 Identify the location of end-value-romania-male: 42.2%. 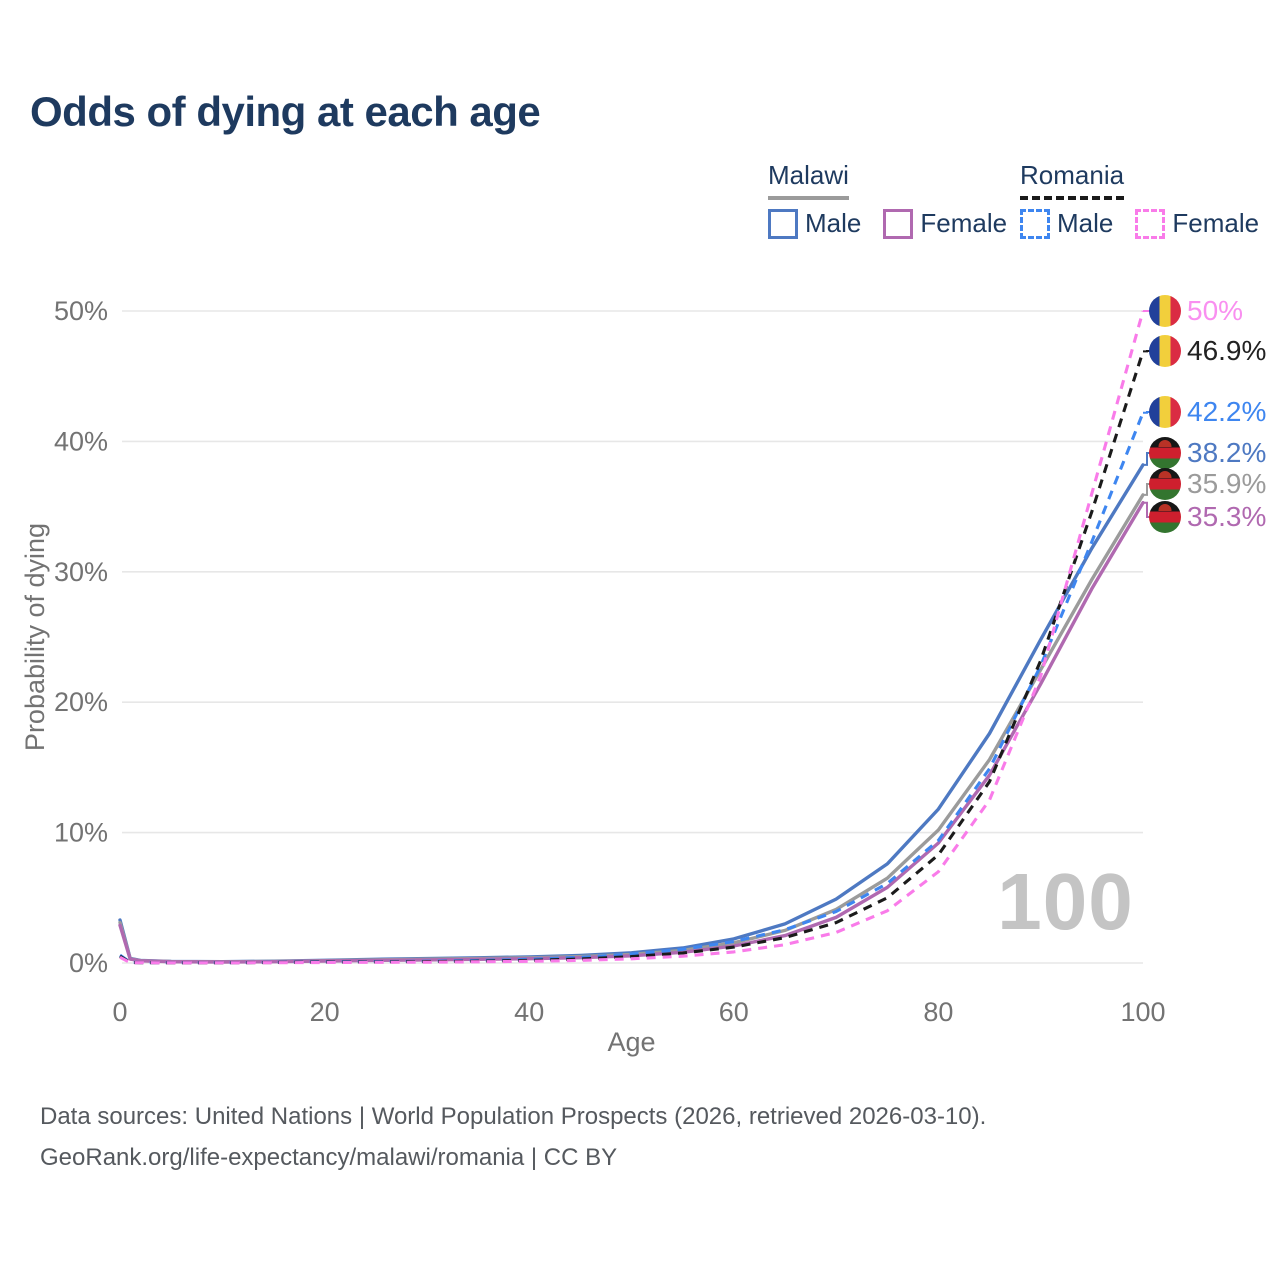
(1227, 411).